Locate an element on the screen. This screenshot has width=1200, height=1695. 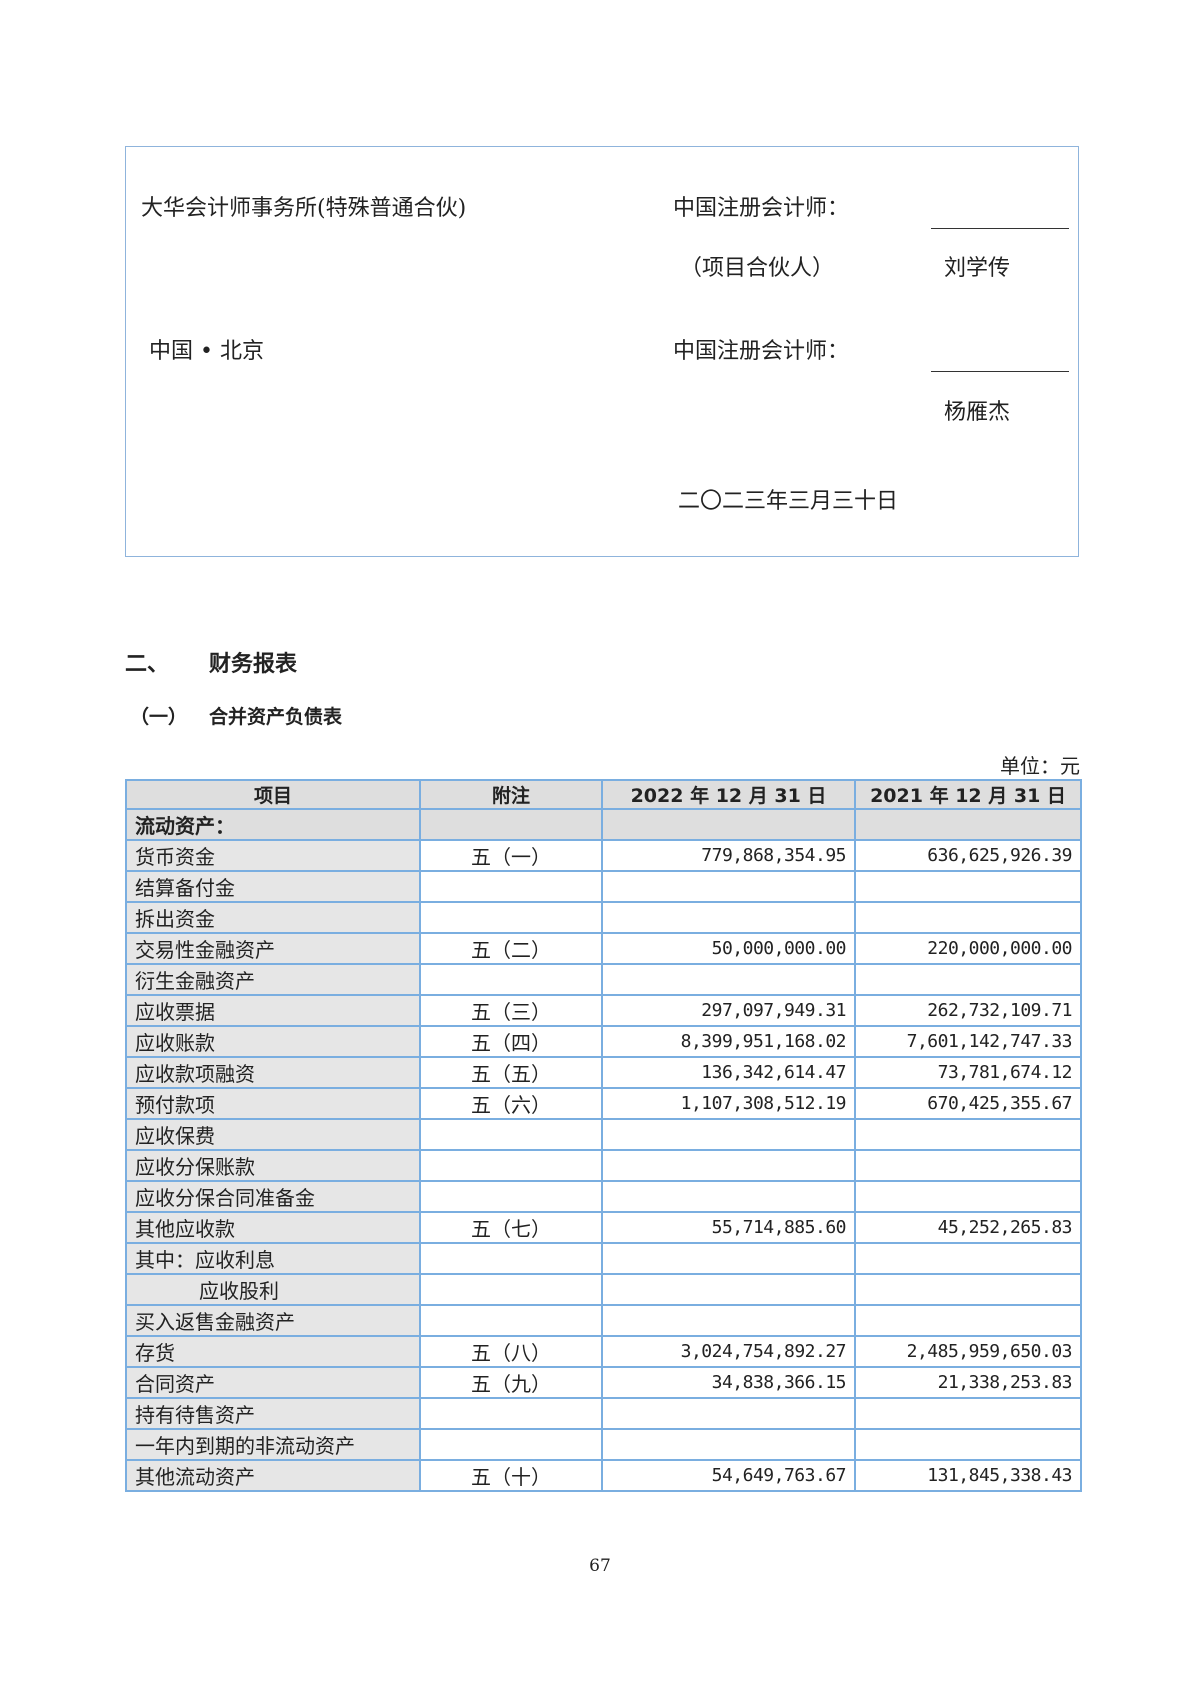
row-item: 应收分保合同准备金 is located at coordinates (273, 1196).